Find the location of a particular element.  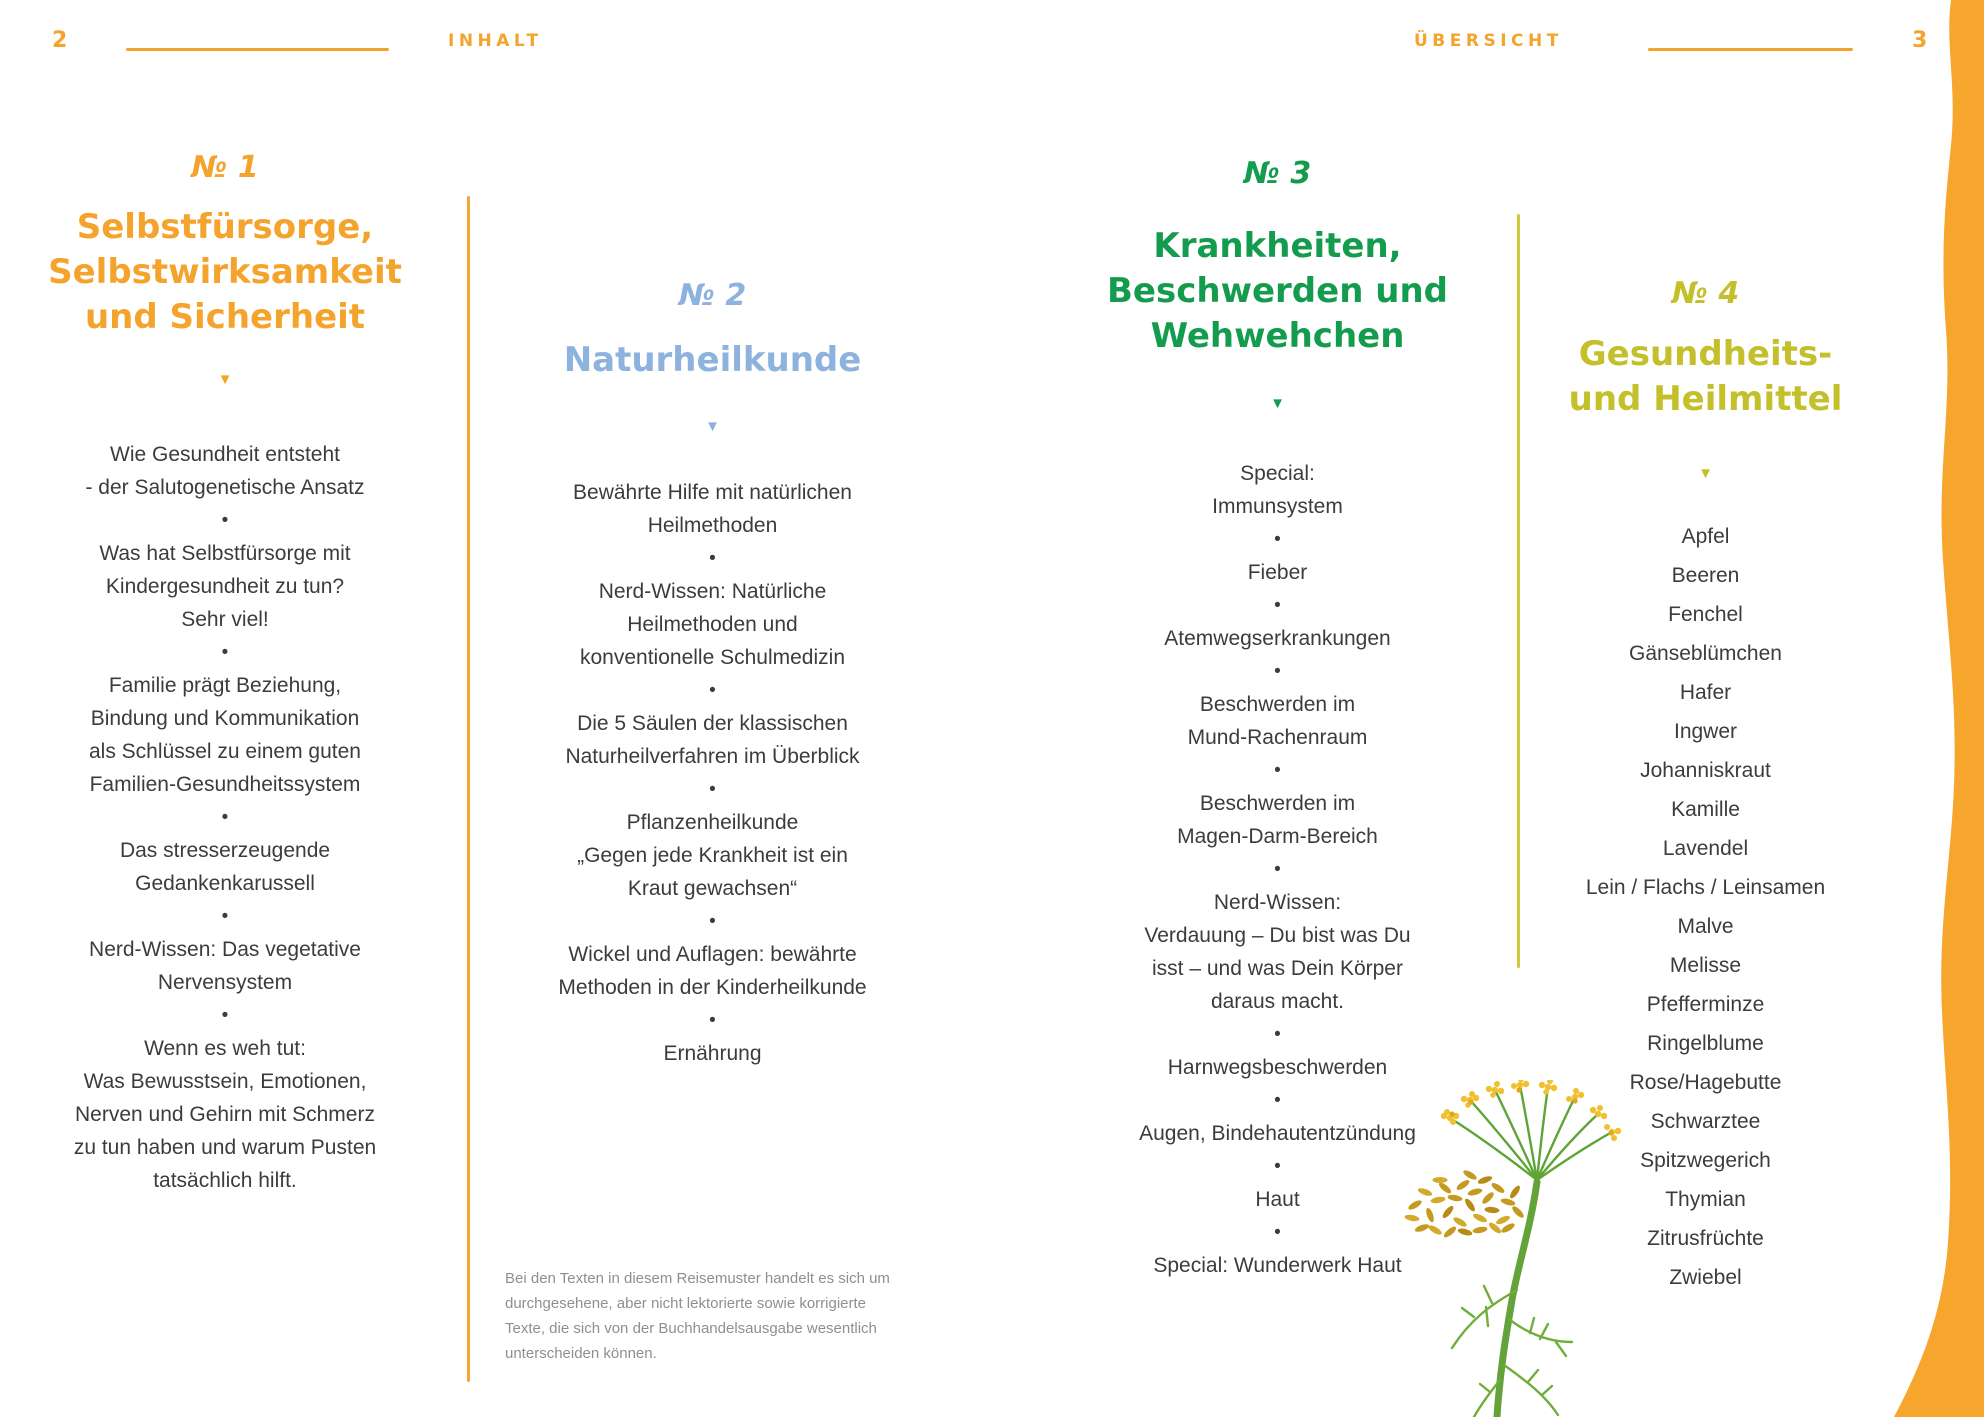

text-line: Hafer is located at coordinates (1705, 692).